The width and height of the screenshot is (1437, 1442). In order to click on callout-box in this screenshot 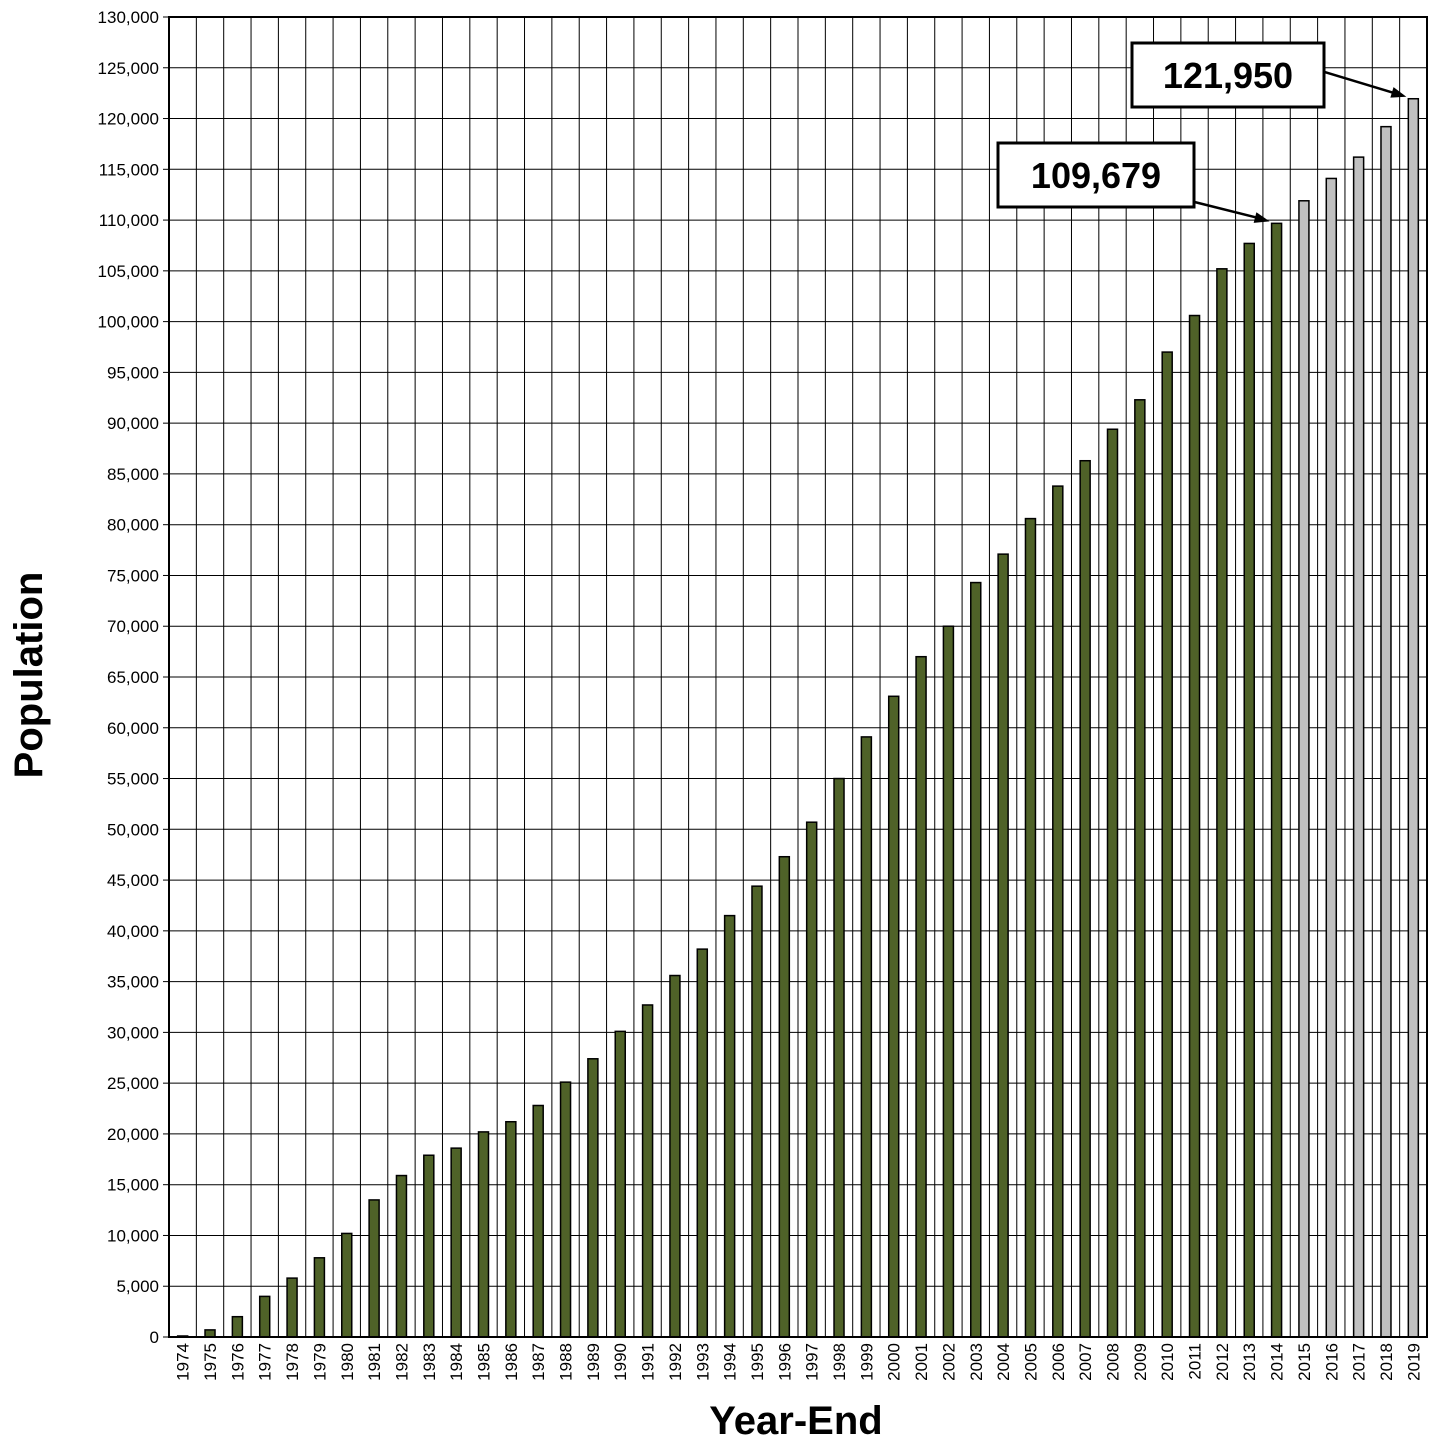, I will do `click(1228, 75)`.